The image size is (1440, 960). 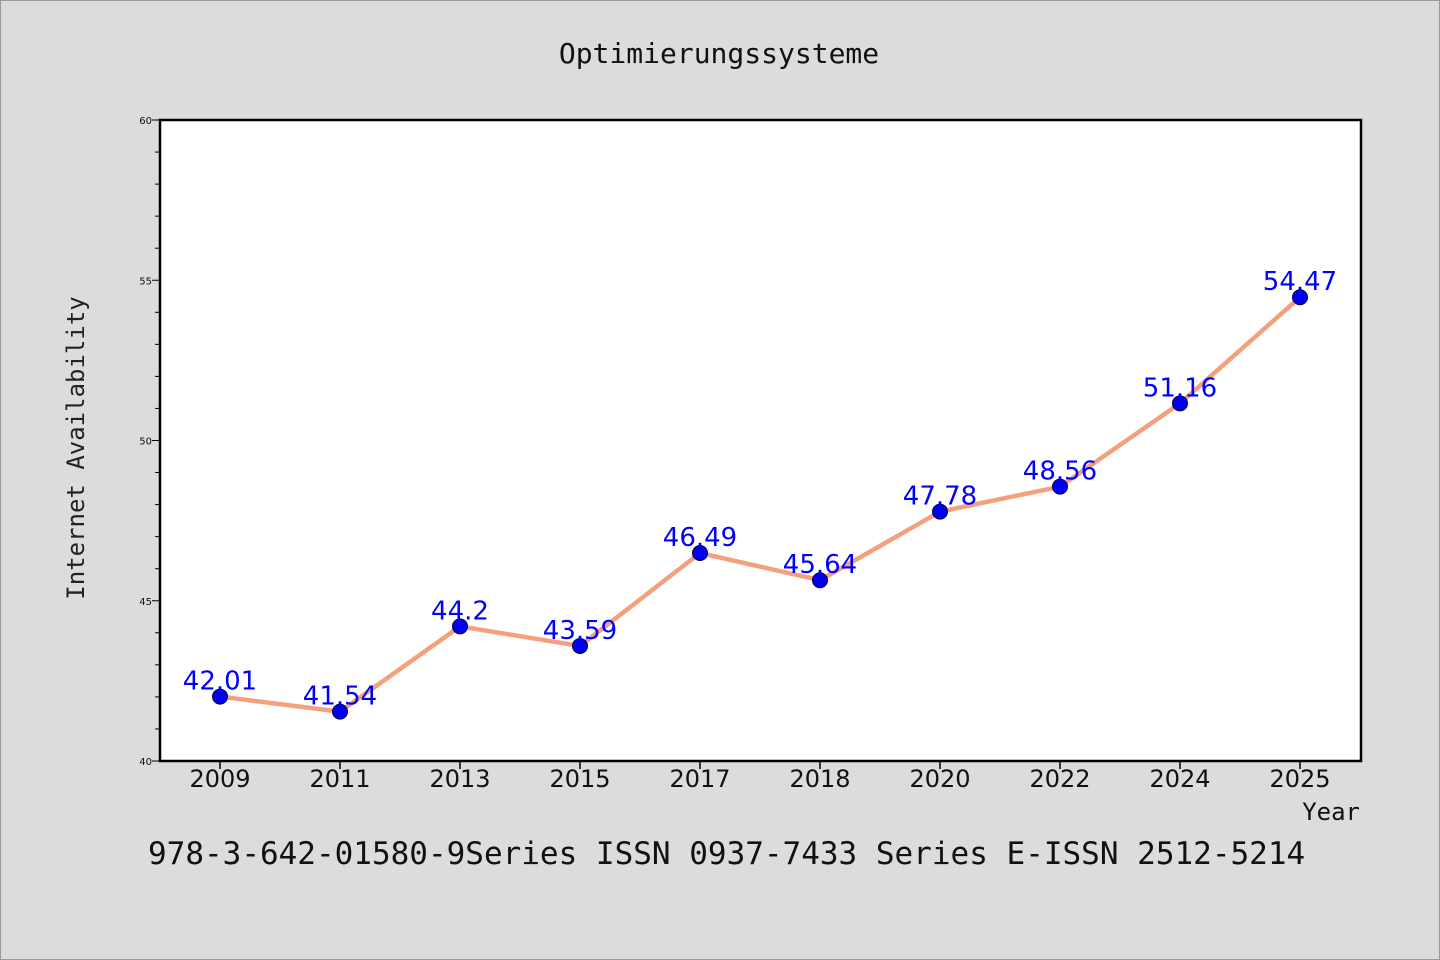 What do you see at coordinates (1059, 779) in the screenshot?
I see `x-tick-label: 2022` at bounding box center [1059, 779].